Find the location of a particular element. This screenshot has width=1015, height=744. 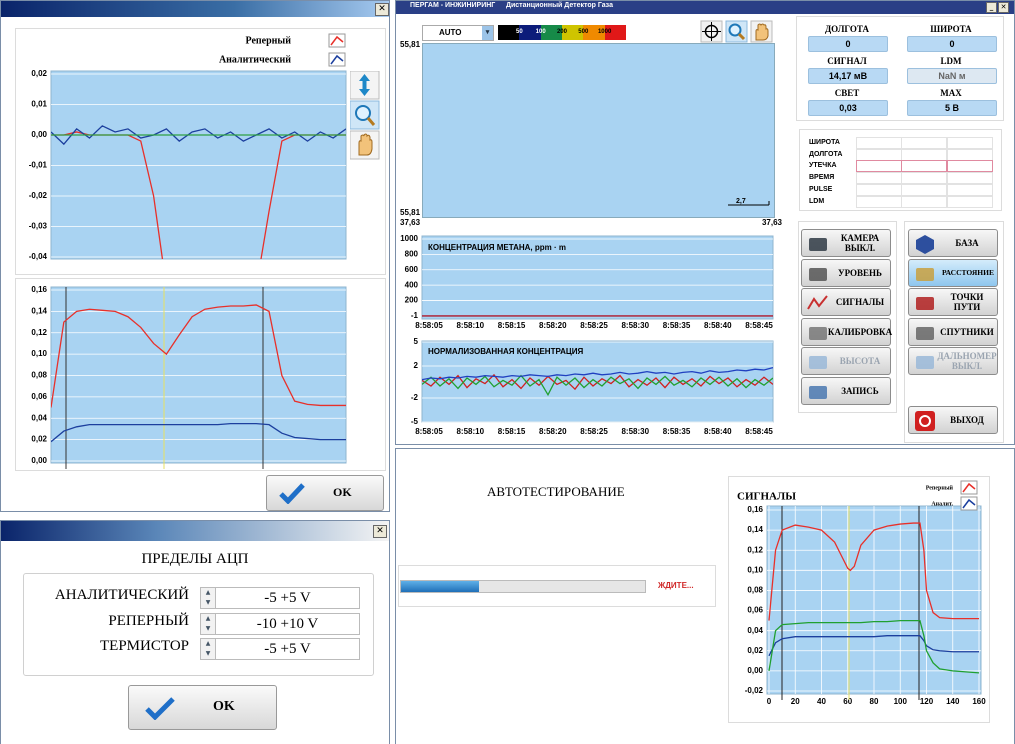

y-tick-label: 0,12 is located at coordinates (755, 549).